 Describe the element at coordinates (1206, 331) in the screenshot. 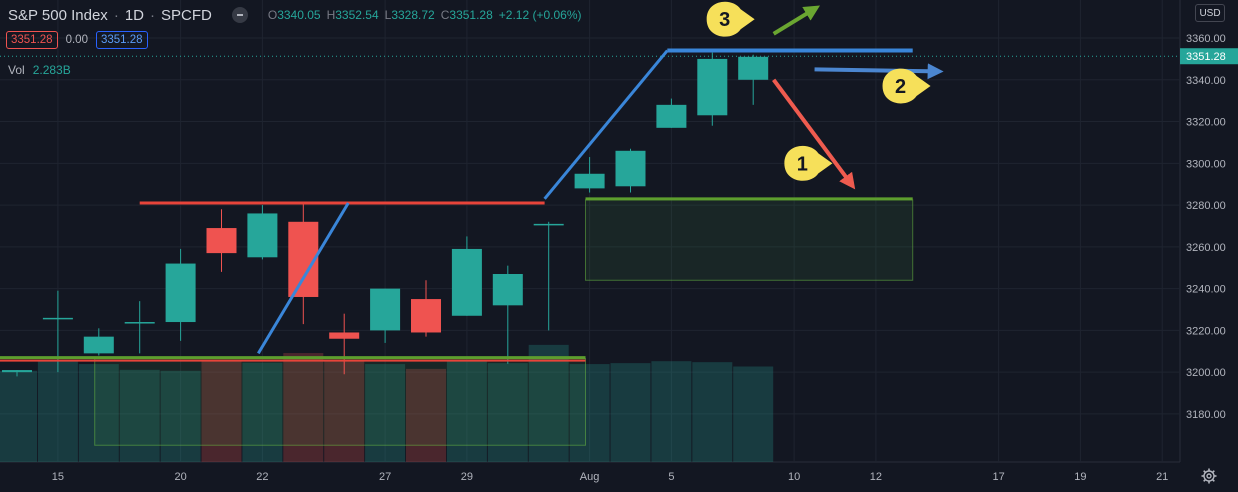

I see `y-tick-label: 3220.00` at that location.